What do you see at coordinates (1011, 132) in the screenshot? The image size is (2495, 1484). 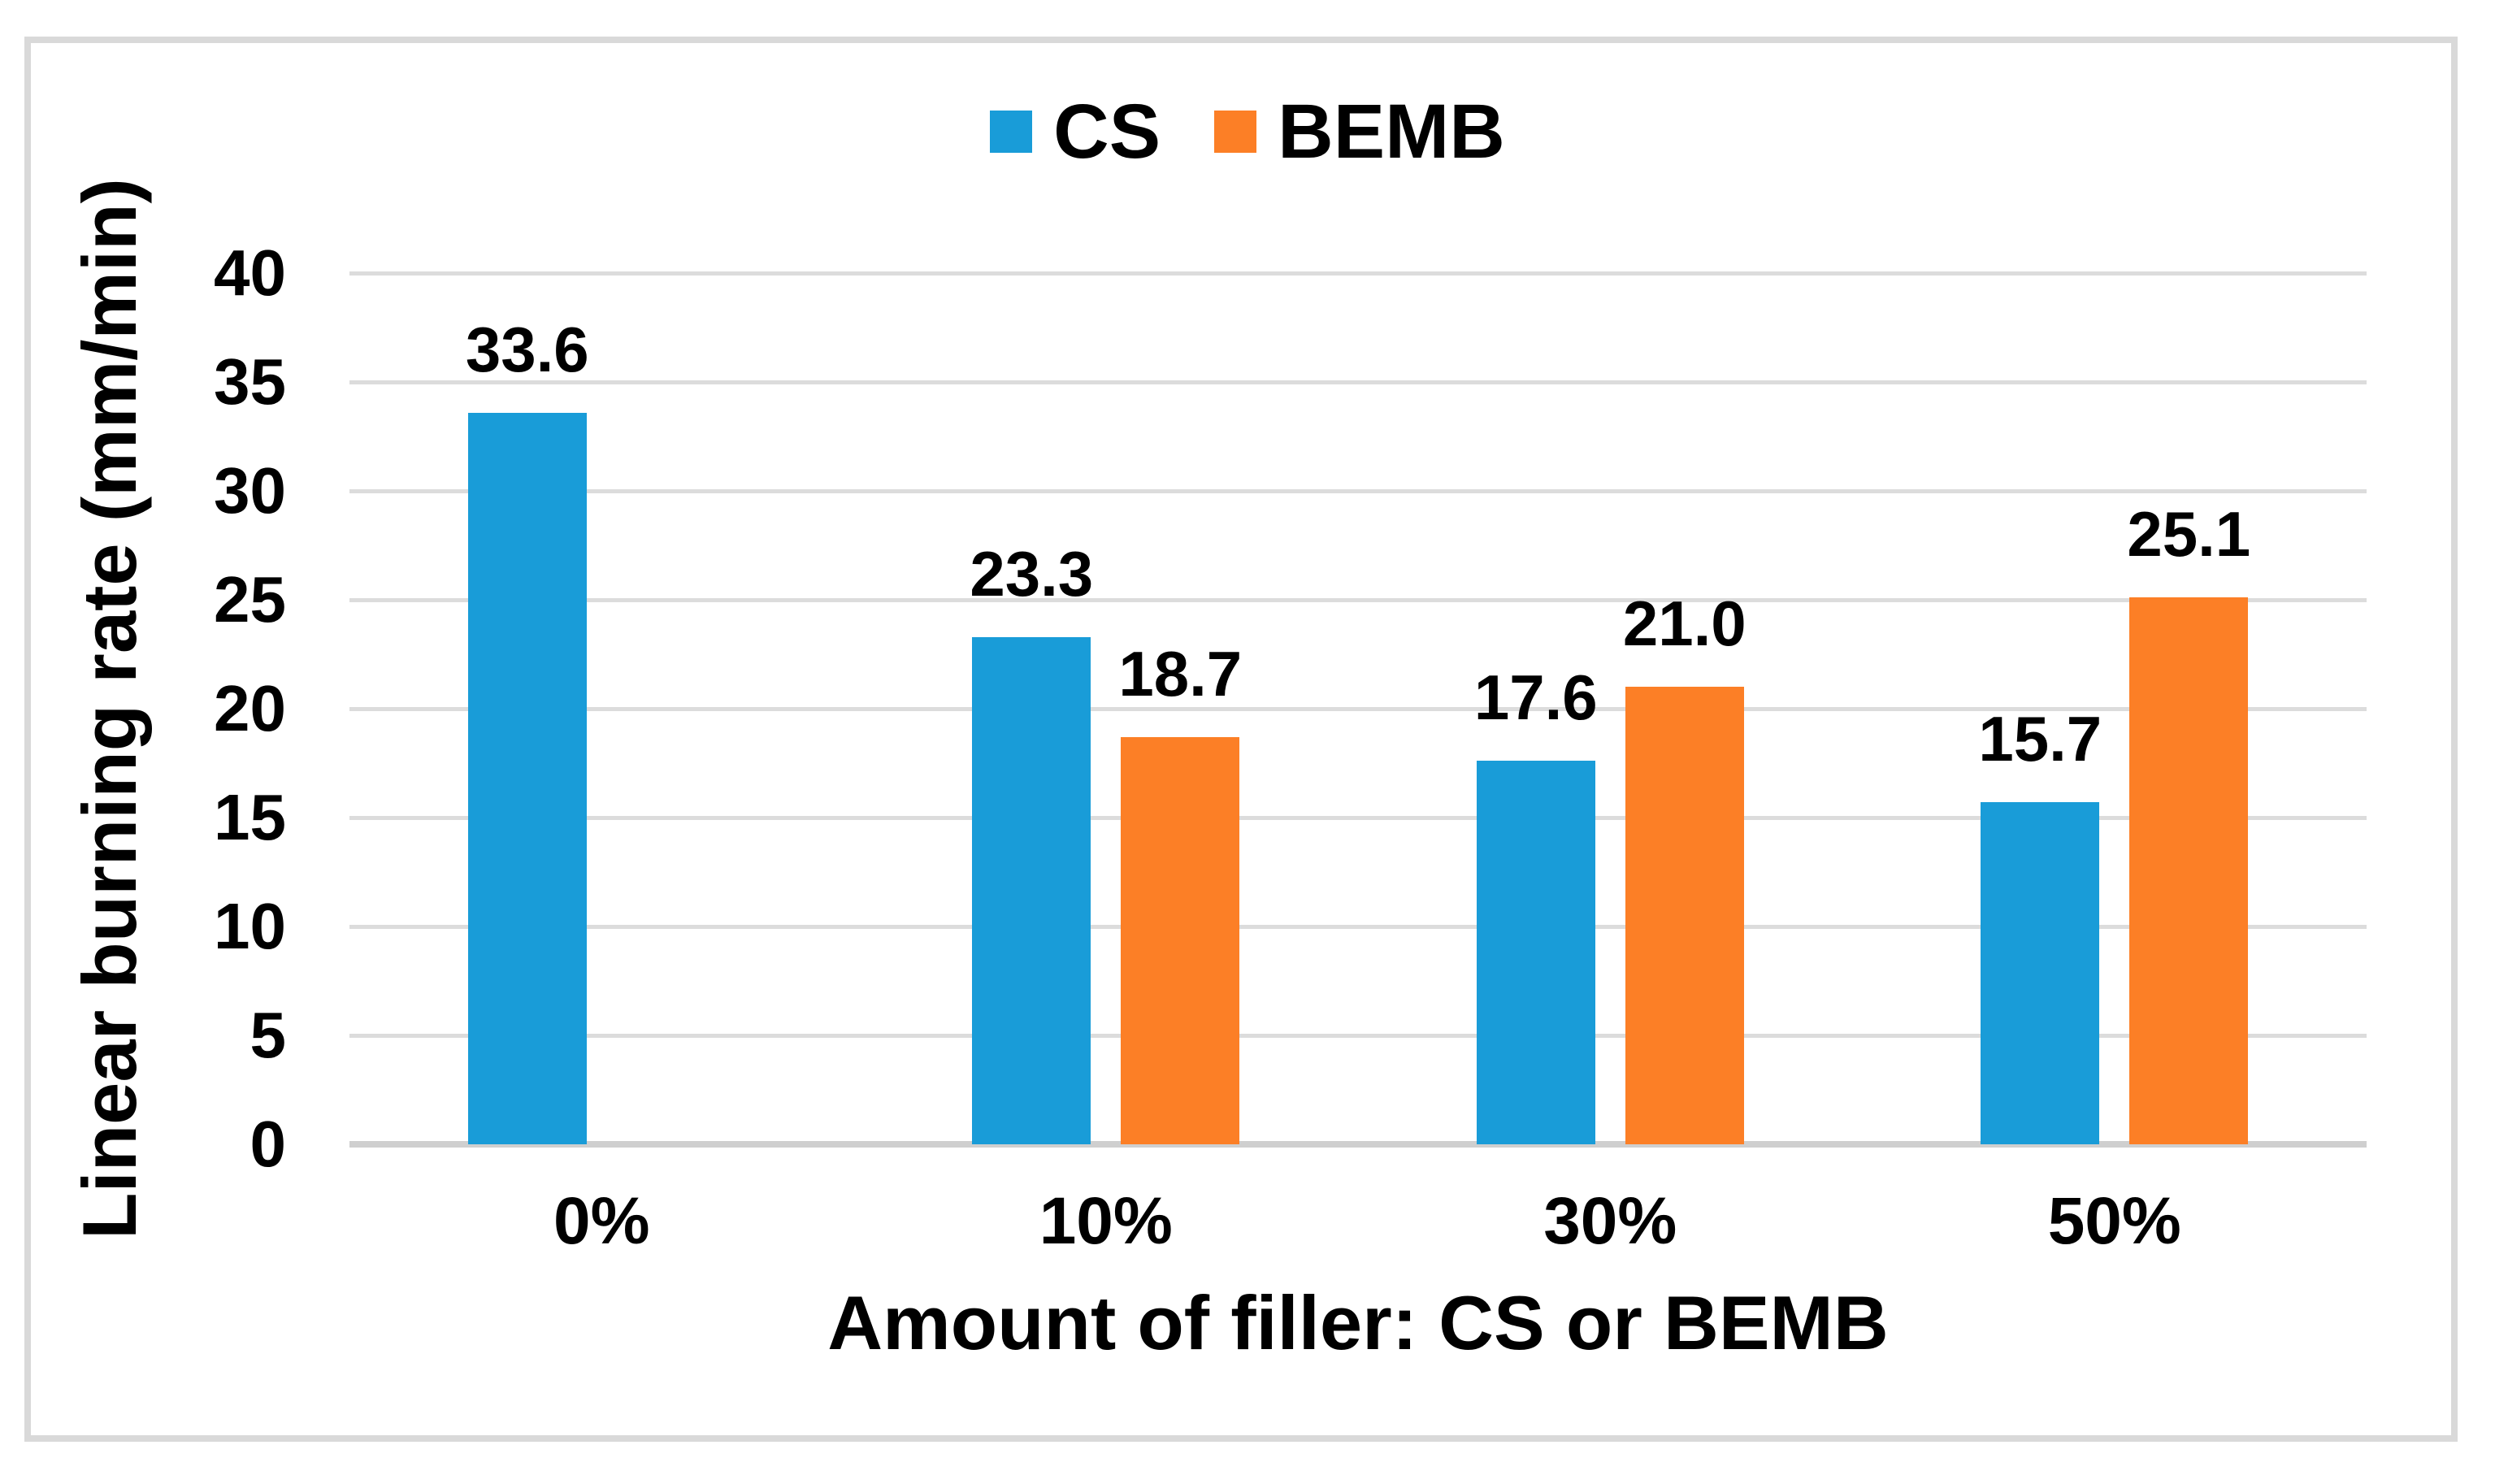 I see `legend-swatch-cs` at bounding box center [1011, 132].